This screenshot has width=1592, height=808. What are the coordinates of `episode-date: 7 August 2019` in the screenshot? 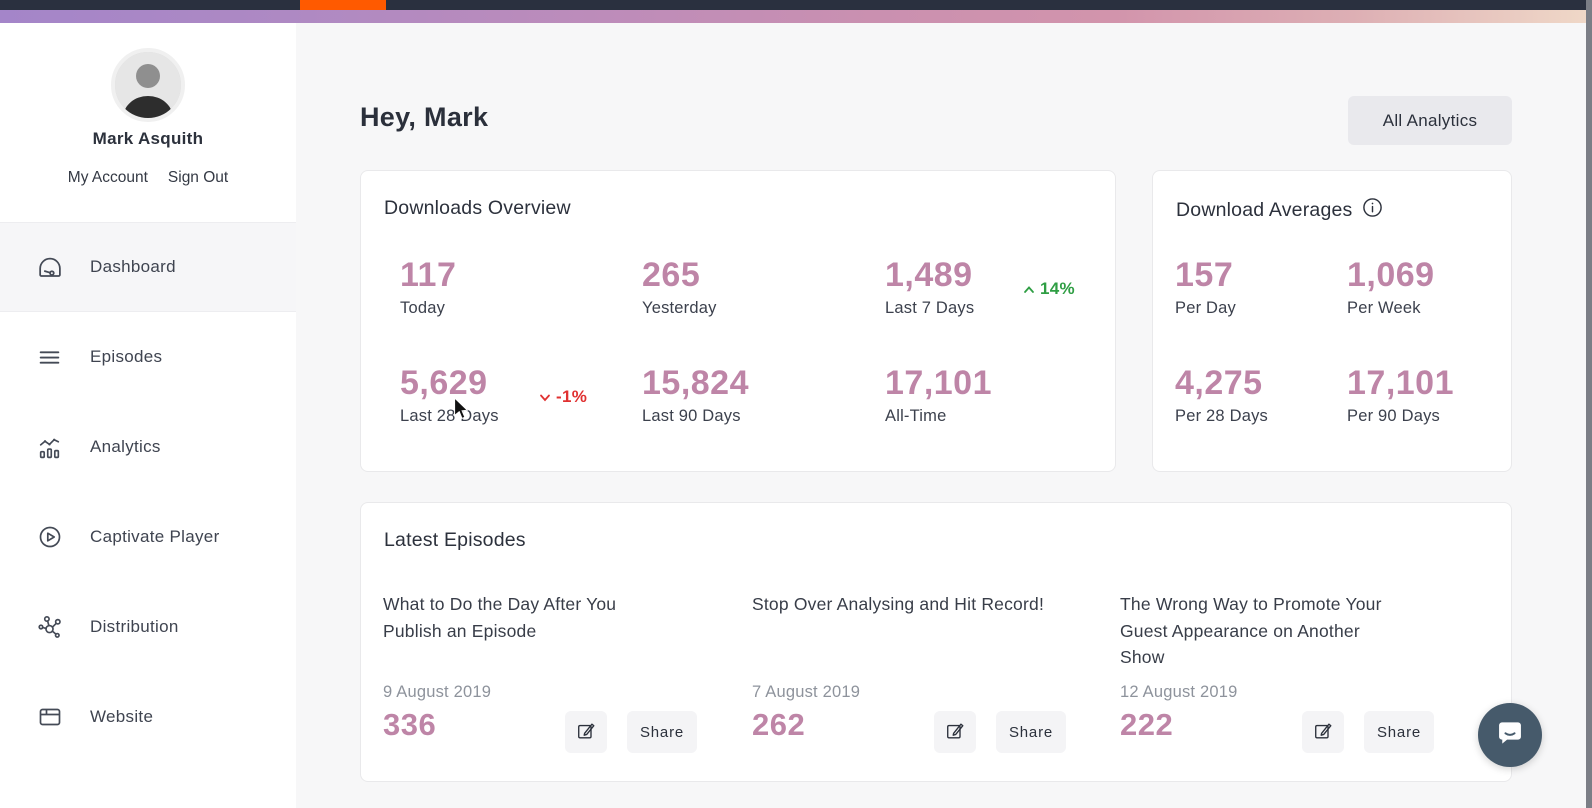 It's located at (806, 692).